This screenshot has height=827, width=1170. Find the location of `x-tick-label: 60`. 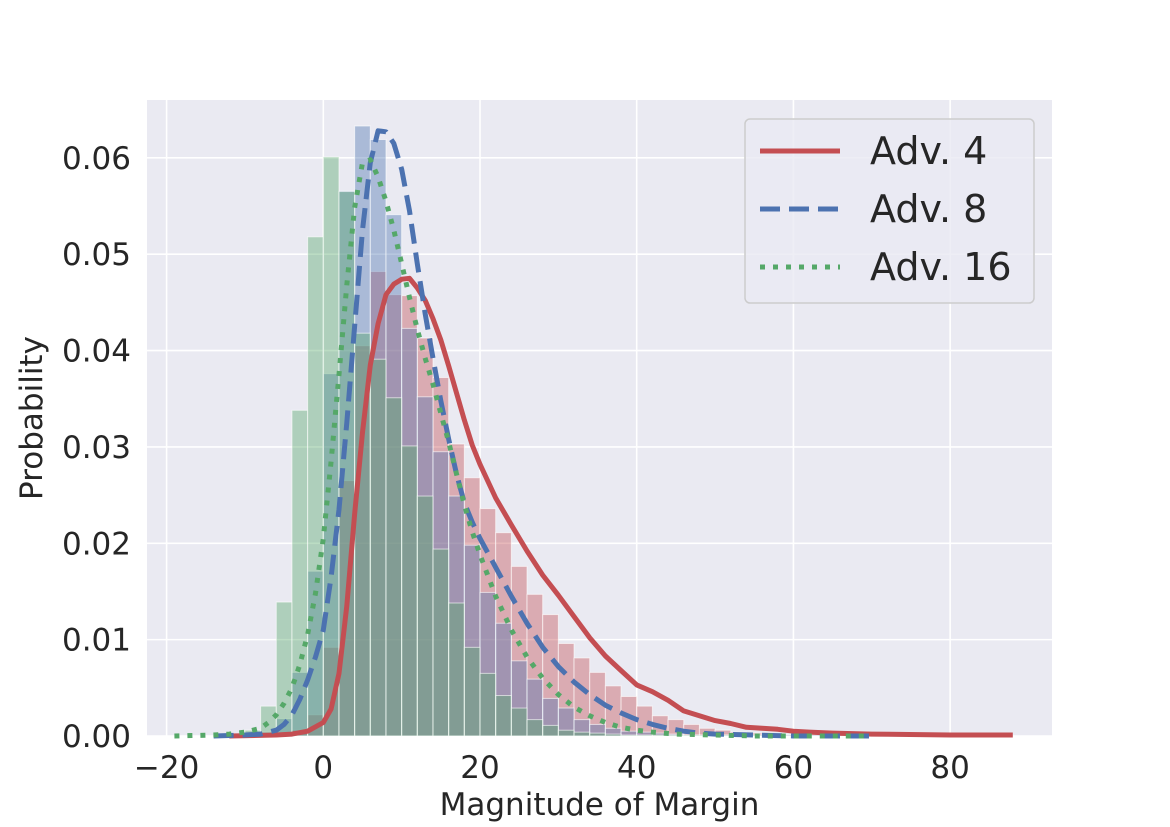

x-tick-label: 60 is located at coordinates (793, 768).